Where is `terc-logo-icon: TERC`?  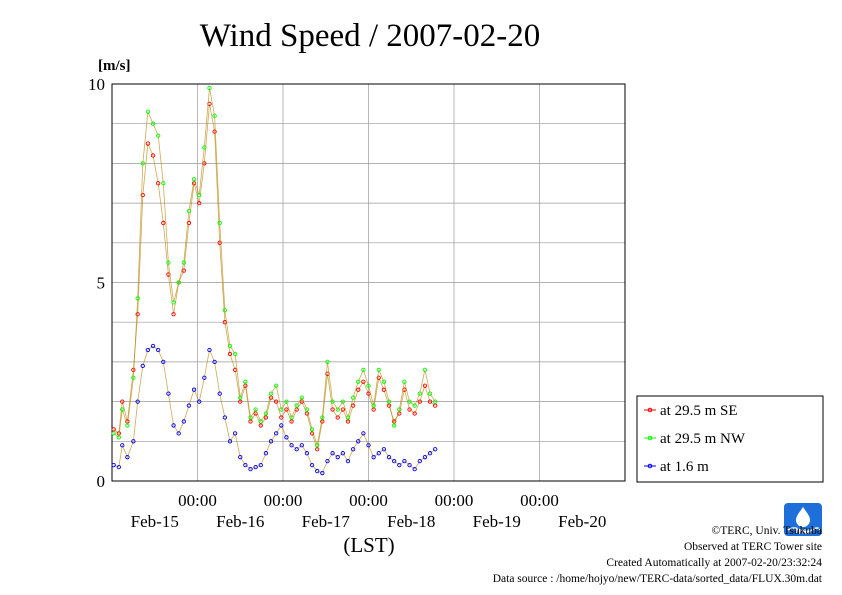
terc-logo-icon: TERC is located at coordinates (803, 519).